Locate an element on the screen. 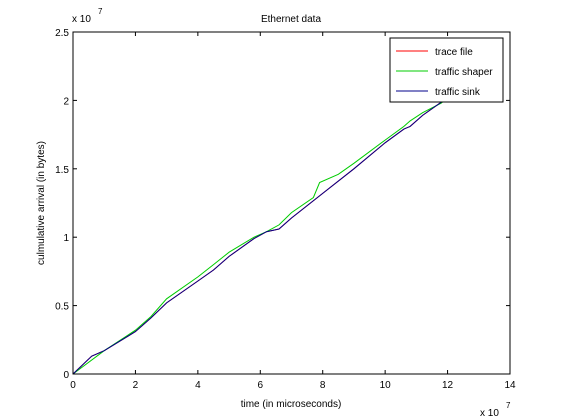 This screenshot has width=561, height=420. y-tick-label: 1.5 is located at coordinates (62, 170).